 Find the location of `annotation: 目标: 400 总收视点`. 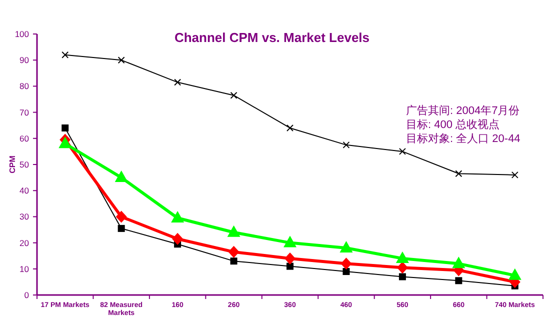

annotation: 目标: 400 总收视点 is located at coordinates (453, 124).